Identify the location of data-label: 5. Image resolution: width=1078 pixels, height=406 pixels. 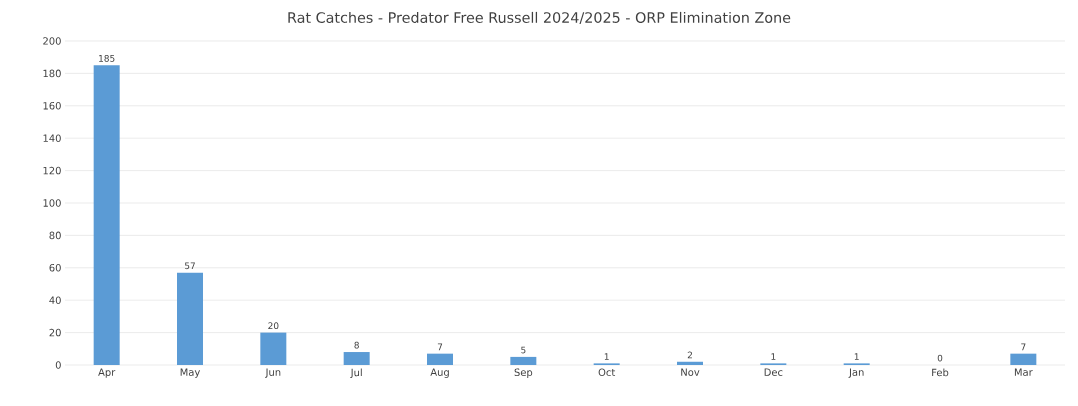
(523, 350).